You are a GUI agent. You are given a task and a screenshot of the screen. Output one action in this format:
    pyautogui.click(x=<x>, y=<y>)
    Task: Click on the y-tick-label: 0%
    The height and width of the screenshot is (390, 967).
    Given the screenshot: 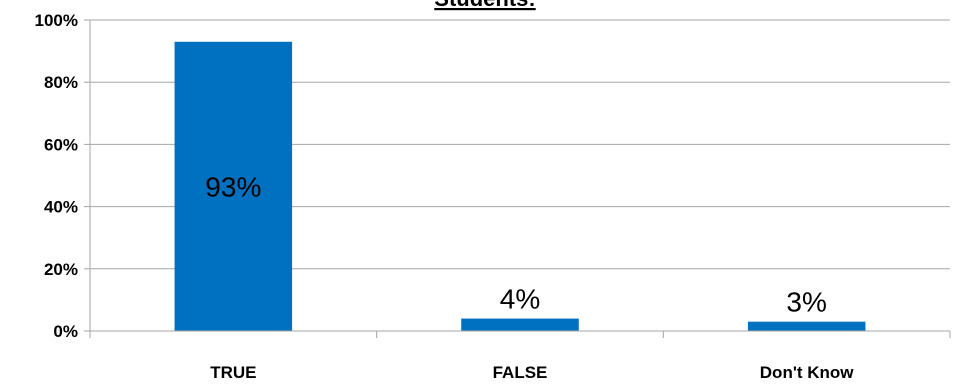 What is the action you would take?
    pyautogui.click(x=65, y=331)
    